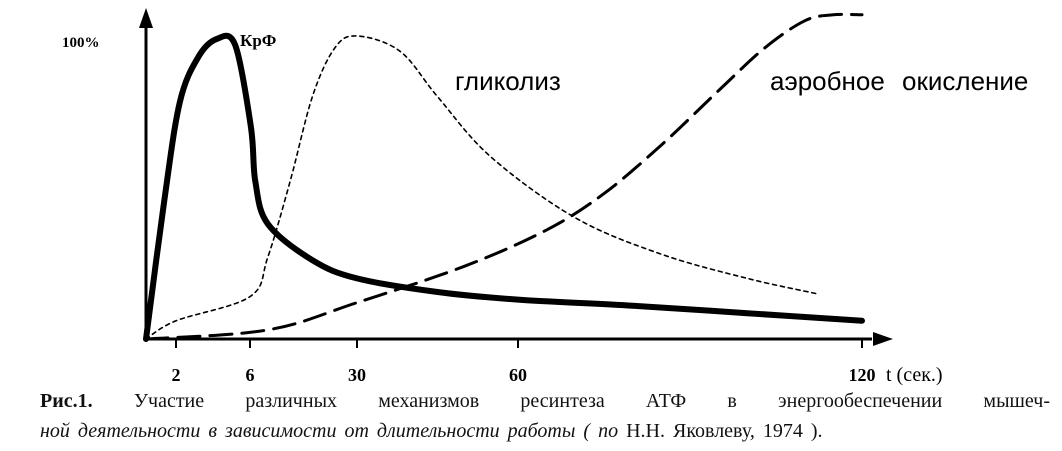  I want to click on x-tick-group: 2 6 30 60 120, so click(524, 362).